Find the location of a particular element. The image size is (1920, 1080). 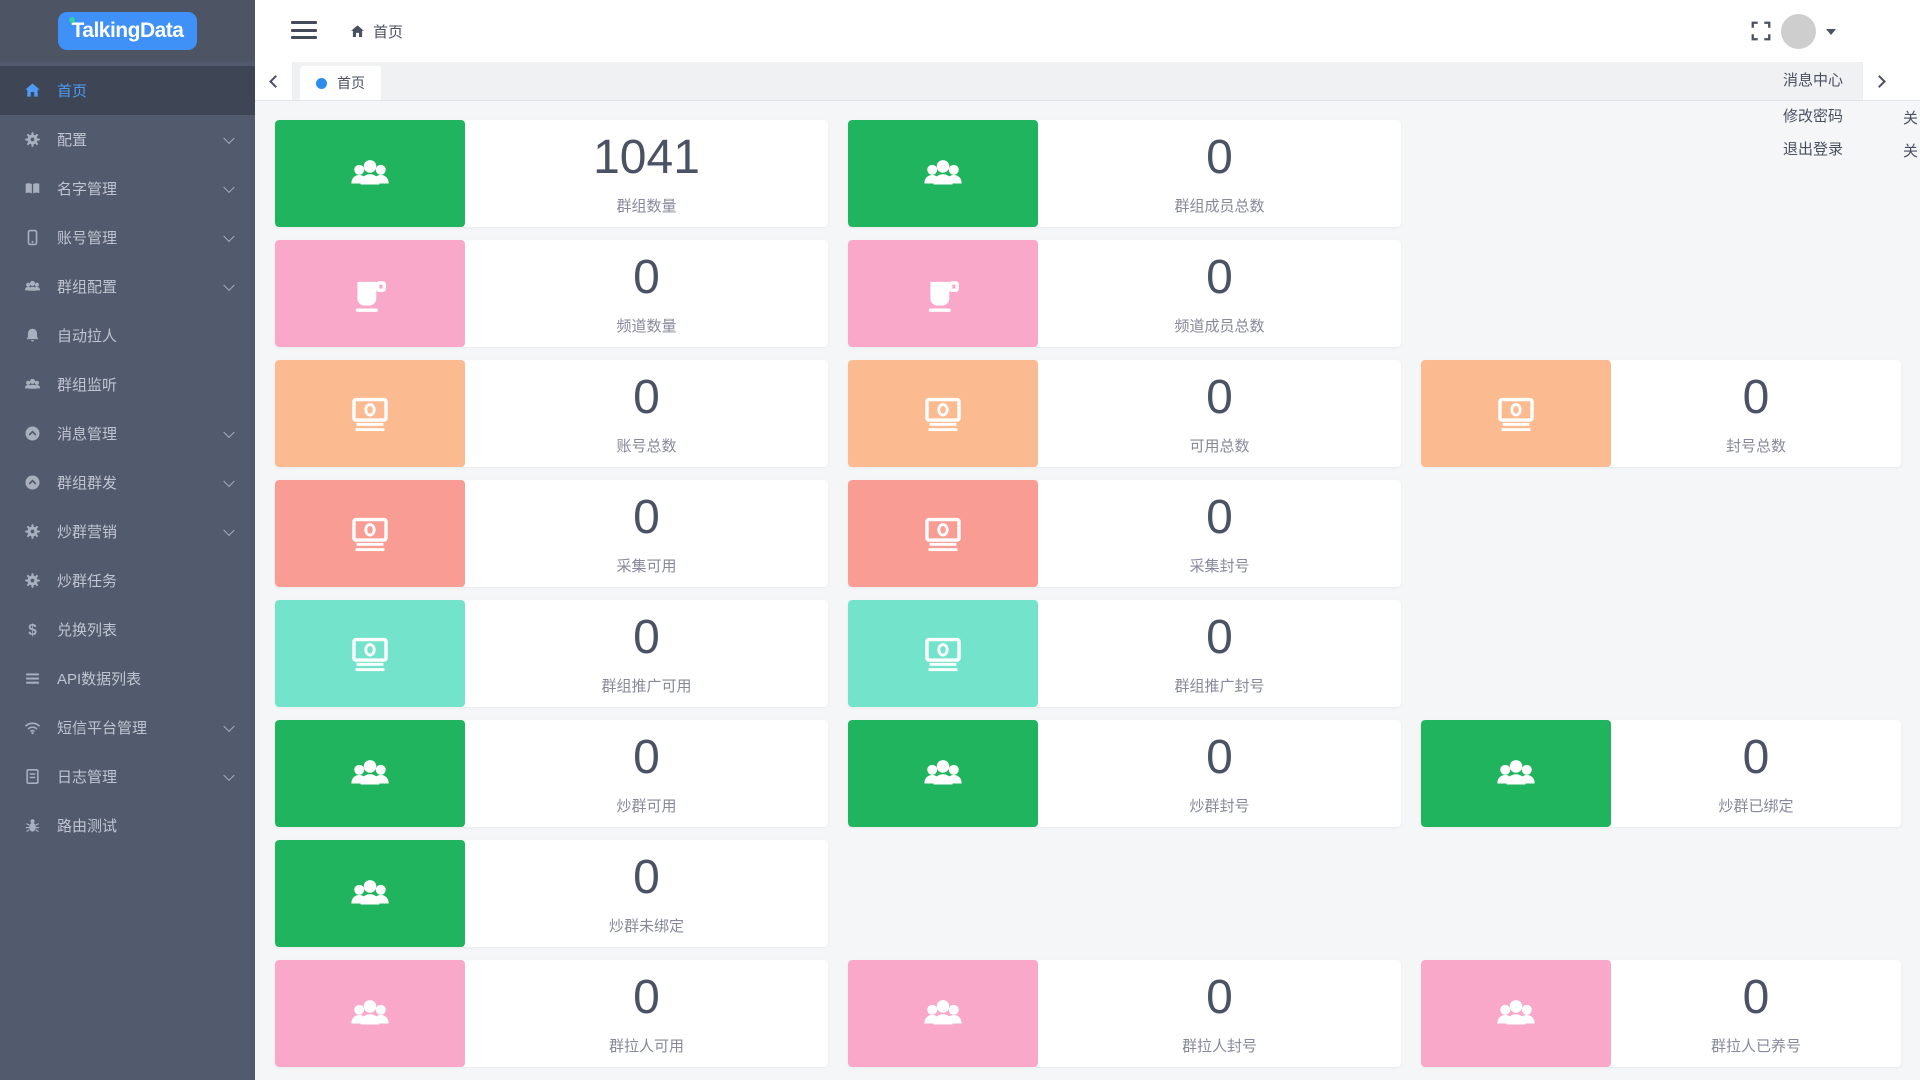

sidebar-item-group-broadcast: 群组群发 is located at coordinates (127, 482).